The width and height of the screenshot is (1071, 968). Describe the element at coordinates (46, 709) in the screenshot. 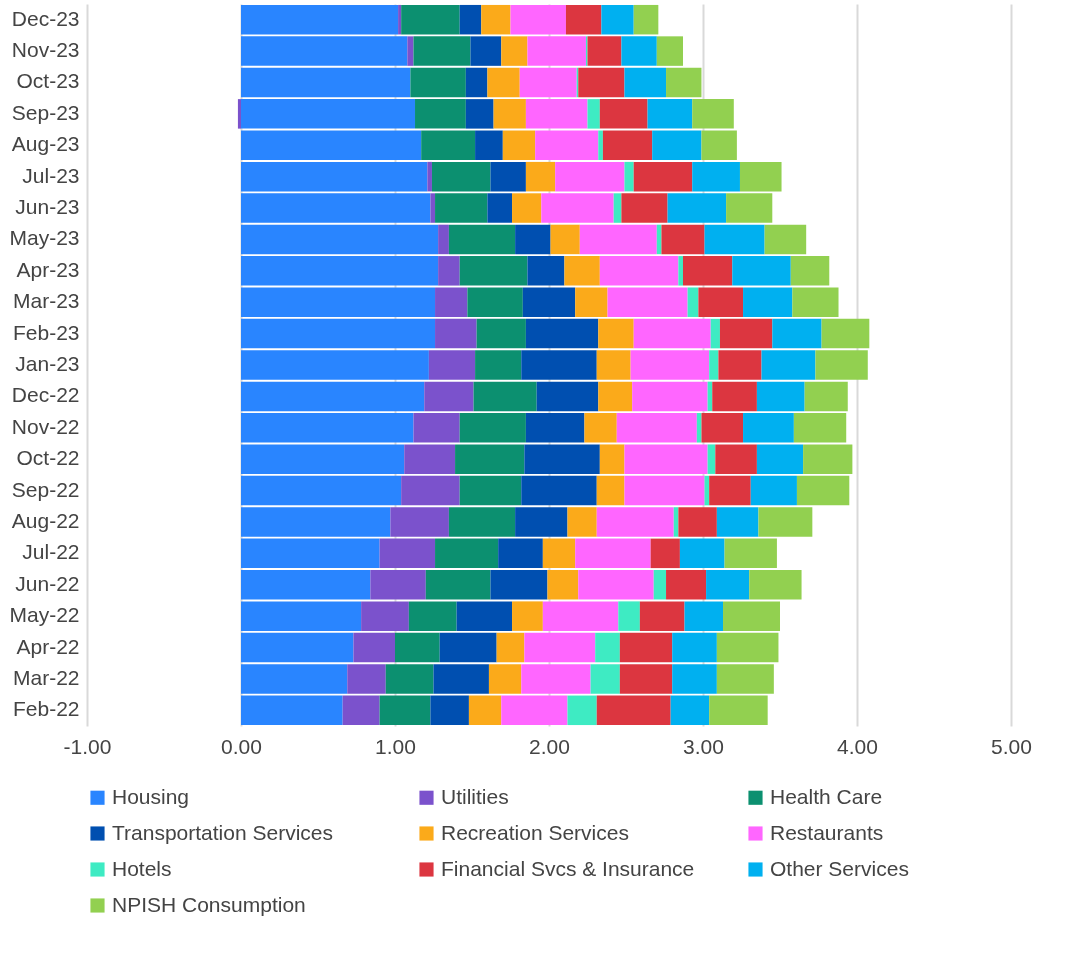

I see `y-tick-label: Feb-22` at that location.